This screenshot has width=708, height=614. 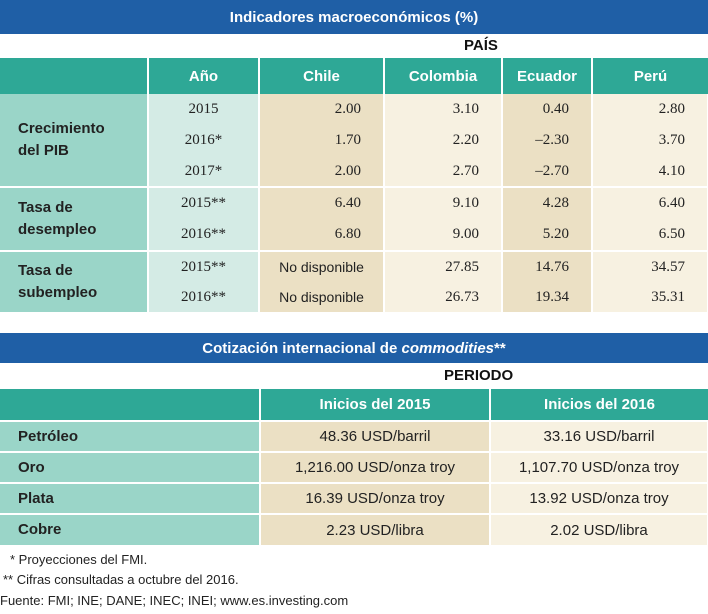 I want to click on table-row: Cobre 2.23 USD/libra 2.02 USD/libra, so click(x=354, y=529).